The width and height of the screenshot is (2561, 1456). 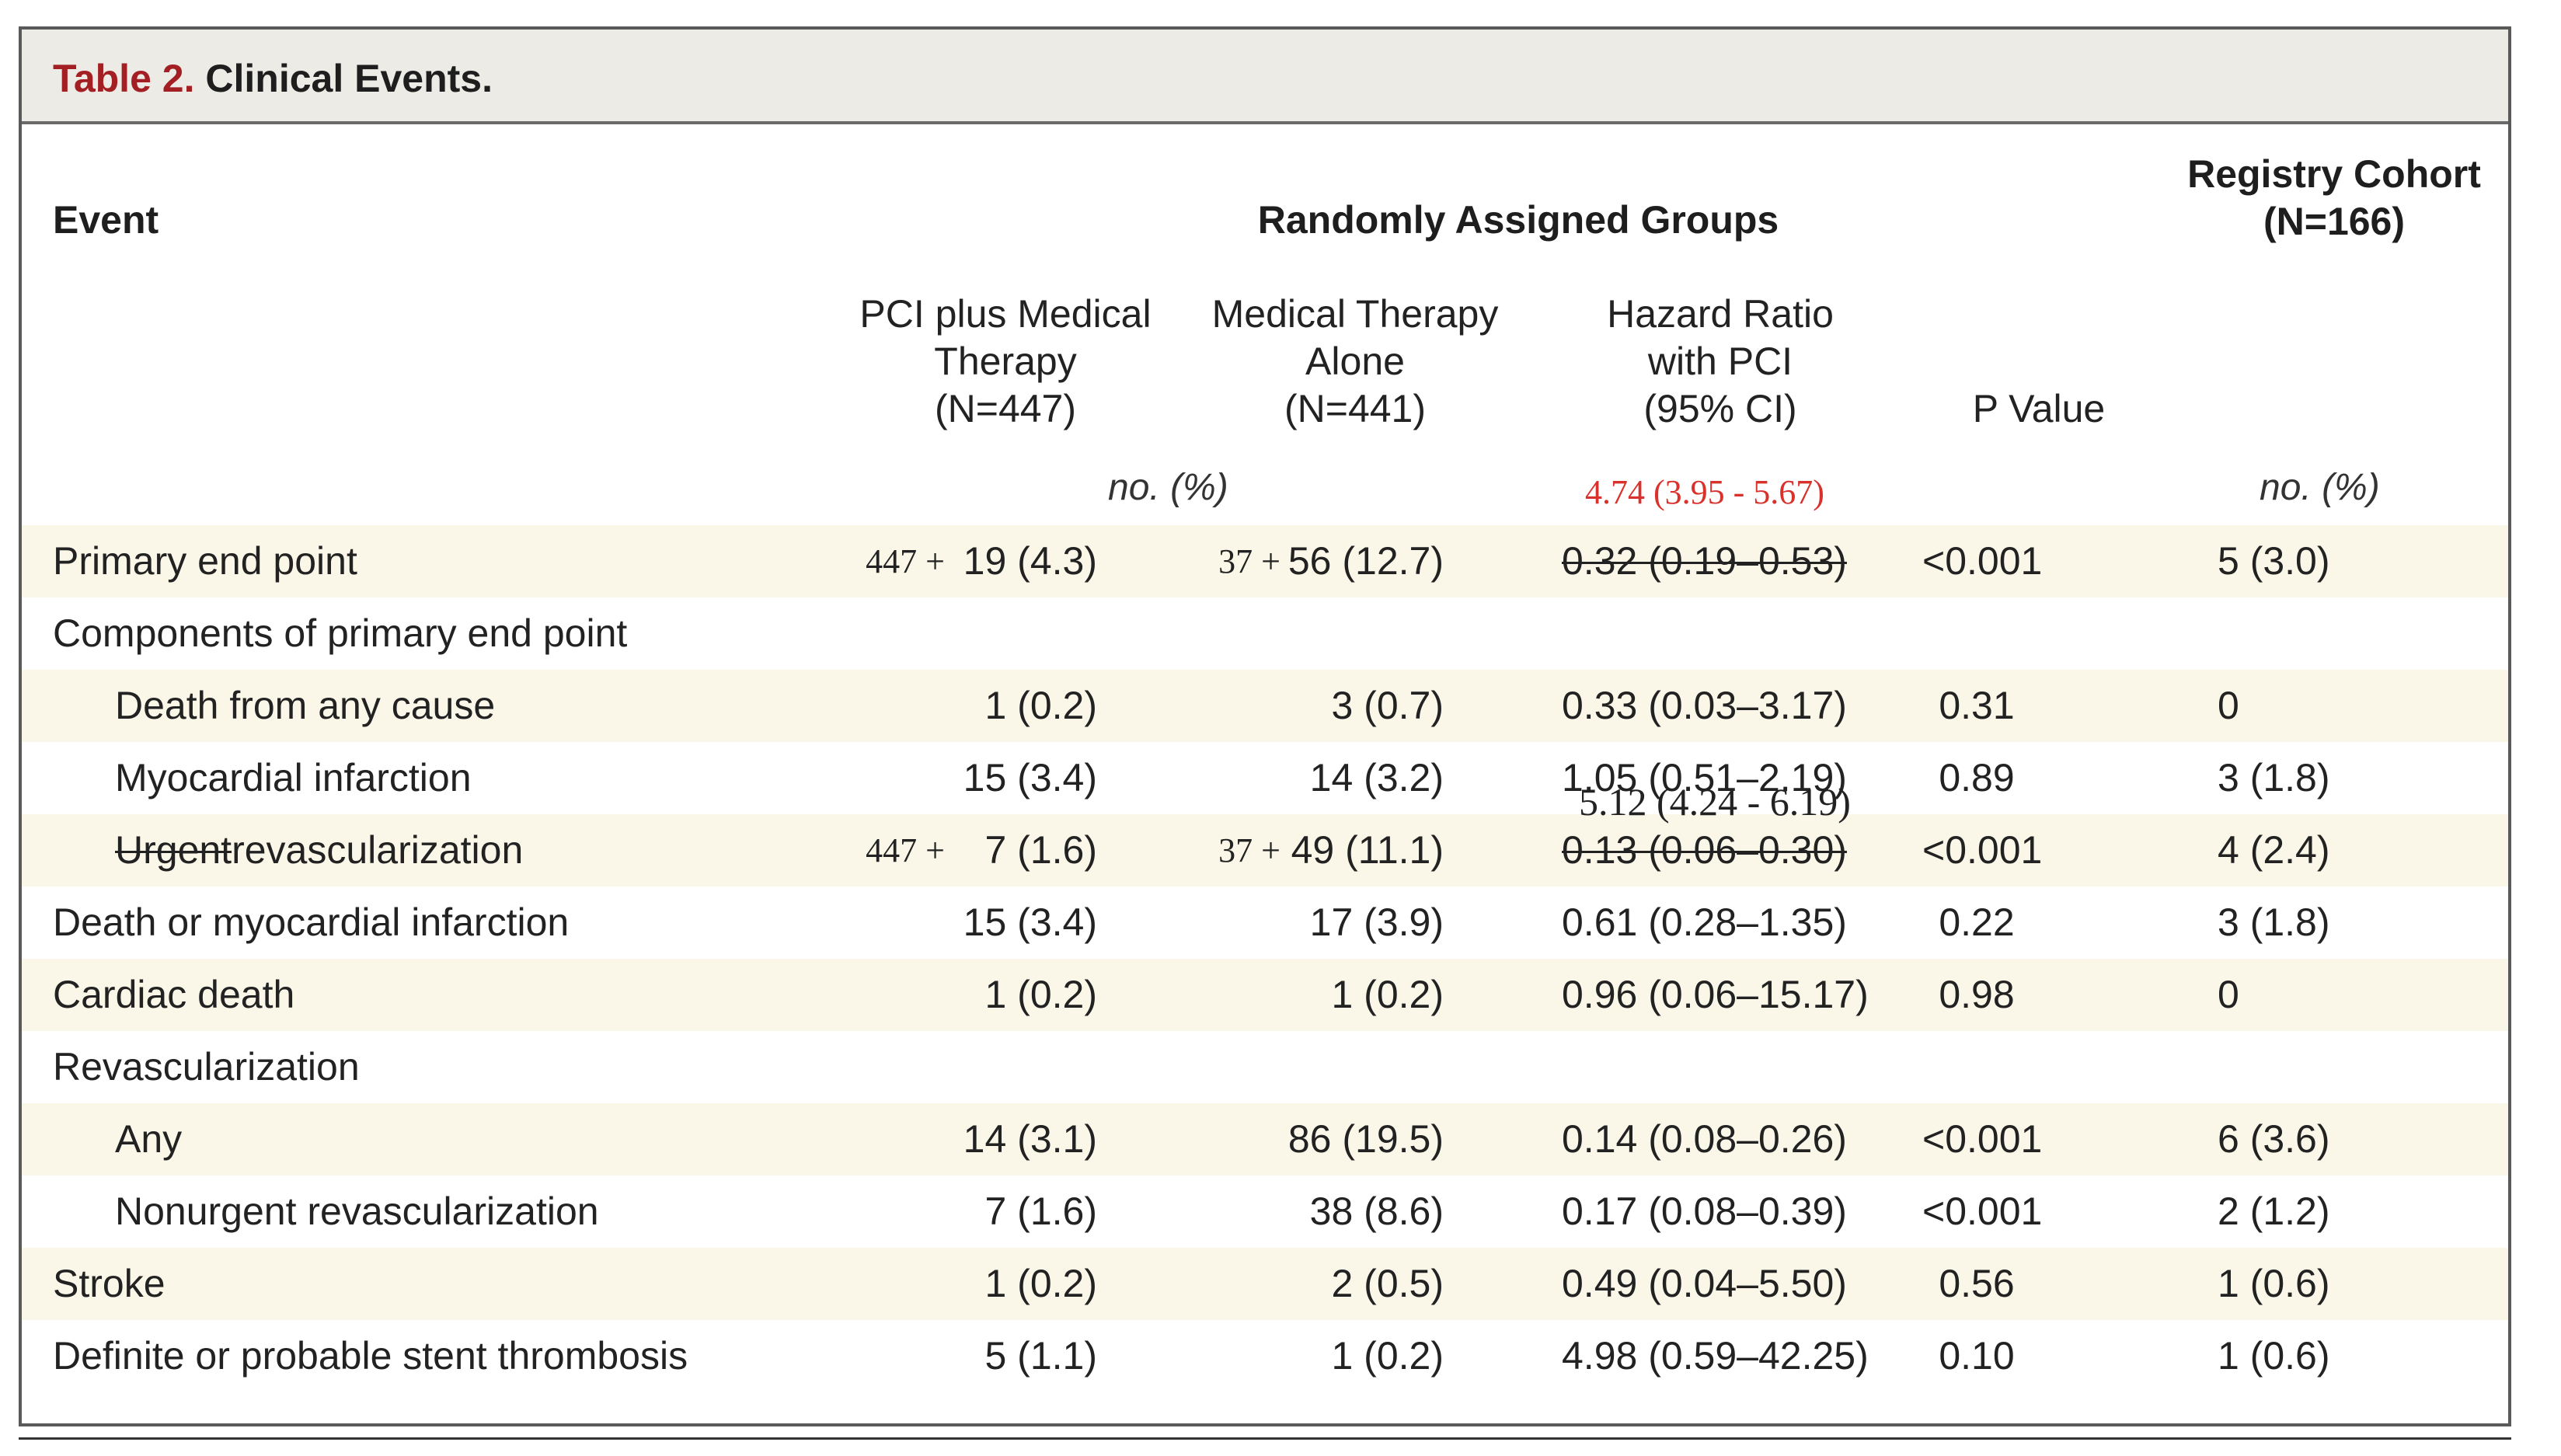 What do you see at coordinates (370, 1356) in the screenshot?
I see `row-label: Definite or probable stent thrombosis` at bounding box center [370, 1356].